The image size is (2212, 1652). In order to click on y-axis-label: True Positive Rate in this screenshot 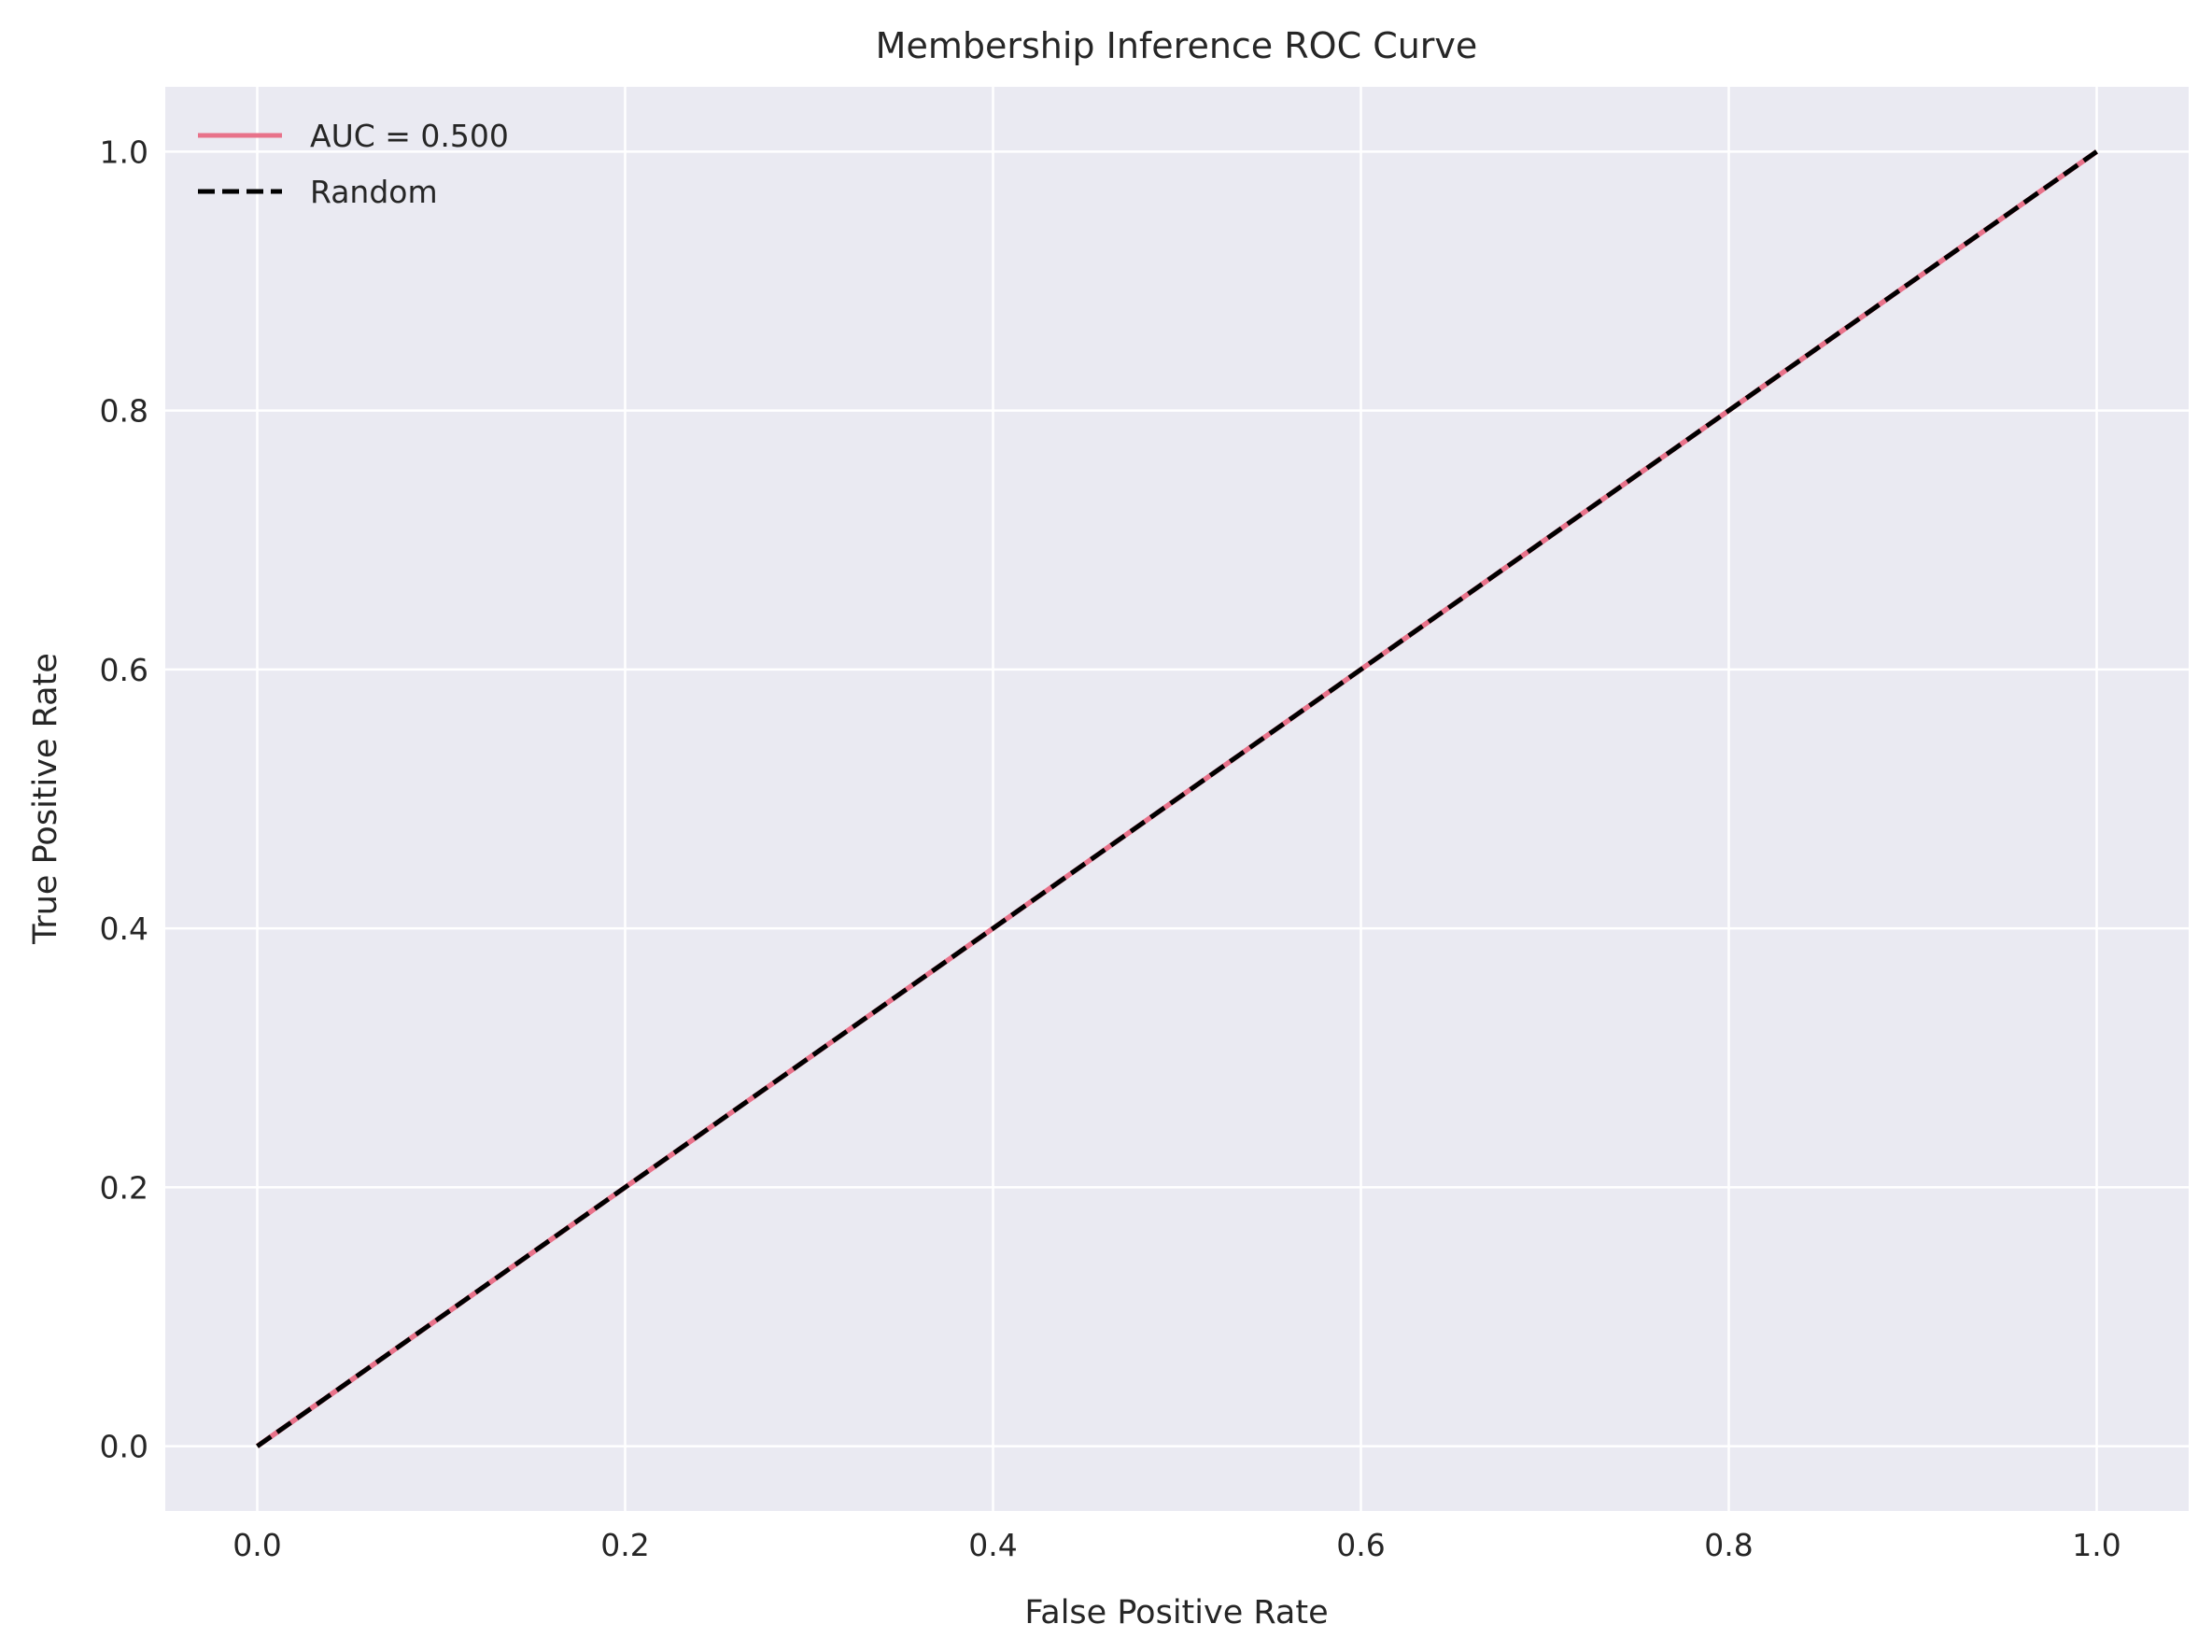, I will do `click(45, 799)`.